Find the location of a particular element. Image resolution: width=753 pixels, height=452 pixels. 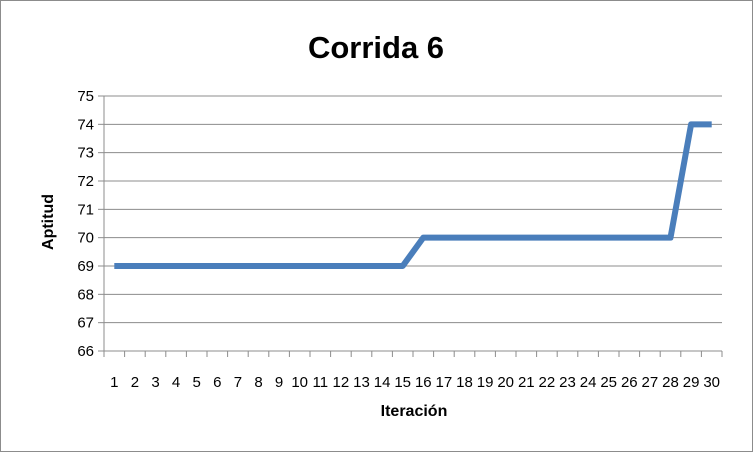

chart-title: Corrida 6 is located at coordinates (376, 47).